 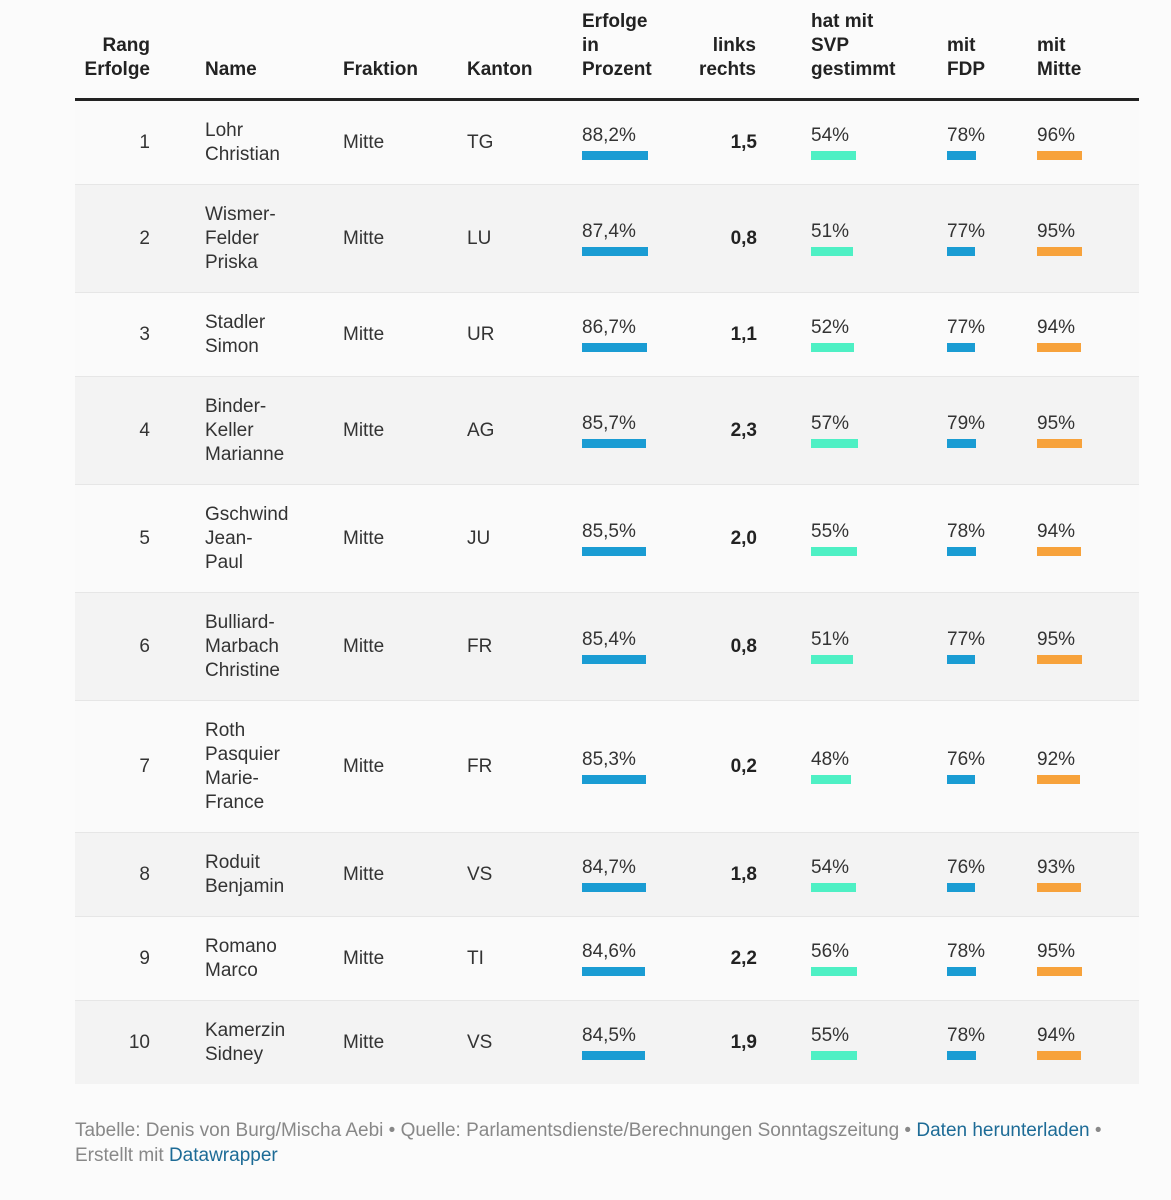 I want to click on name-cell: Roduit Benjamin, so click(x=260, y=874).